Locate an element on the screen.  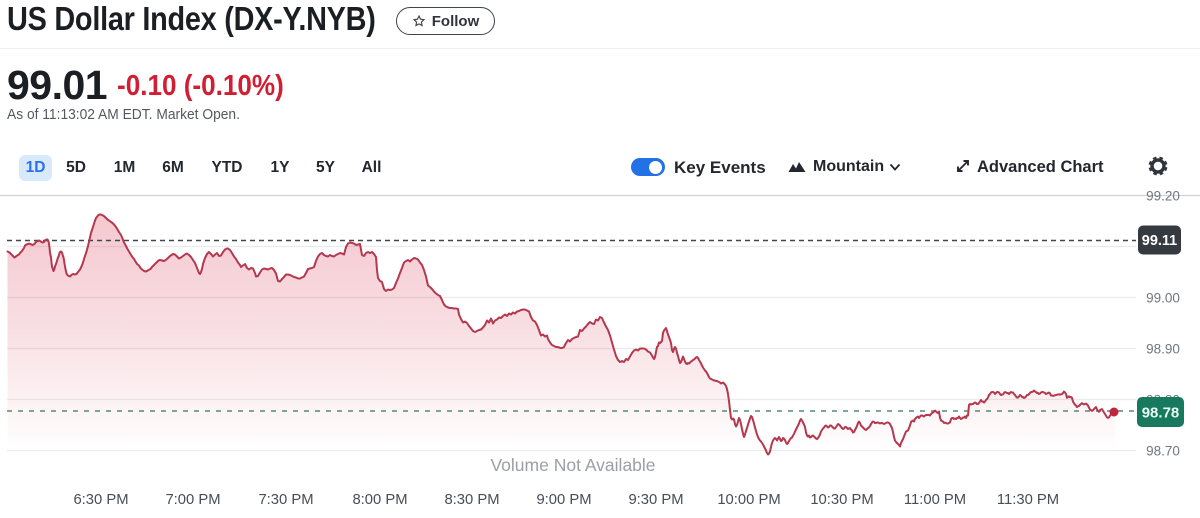
svg-text: 98.78 is located at coordinates (1161, 413).